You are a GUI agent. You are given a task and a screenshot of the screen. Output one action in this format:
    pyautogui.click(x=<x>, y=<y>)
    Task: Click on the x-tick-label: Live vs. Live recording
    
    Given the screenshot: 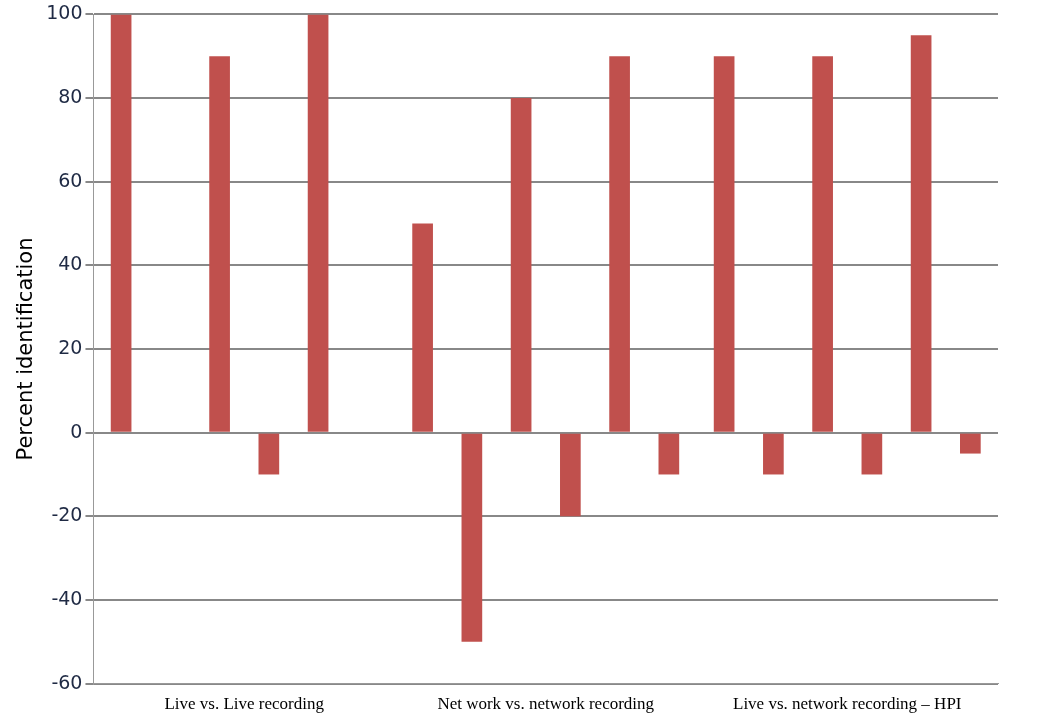 What is the action you would take?
    pyautogui.click(x=244, y=704)
    